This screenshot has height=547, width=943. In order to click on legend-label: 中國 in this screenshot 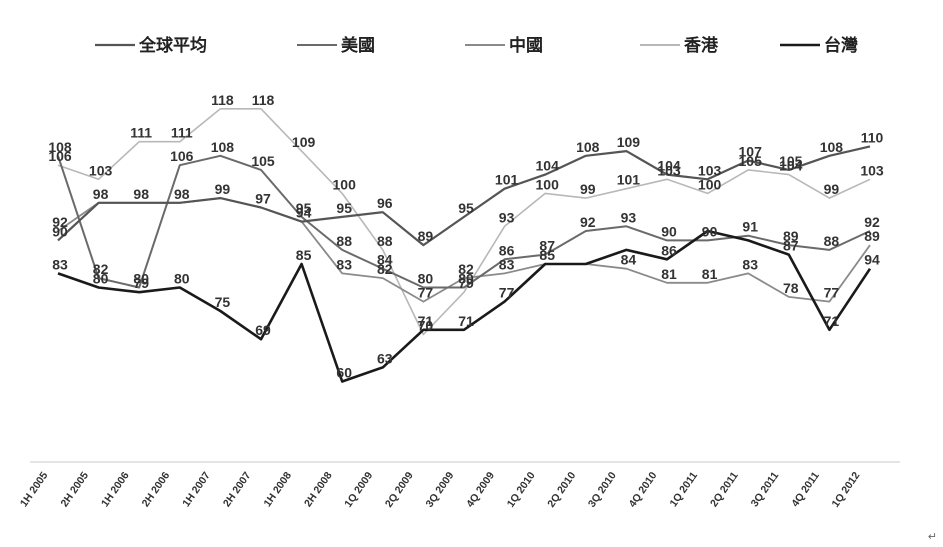, I will do `click(526, 45)`.